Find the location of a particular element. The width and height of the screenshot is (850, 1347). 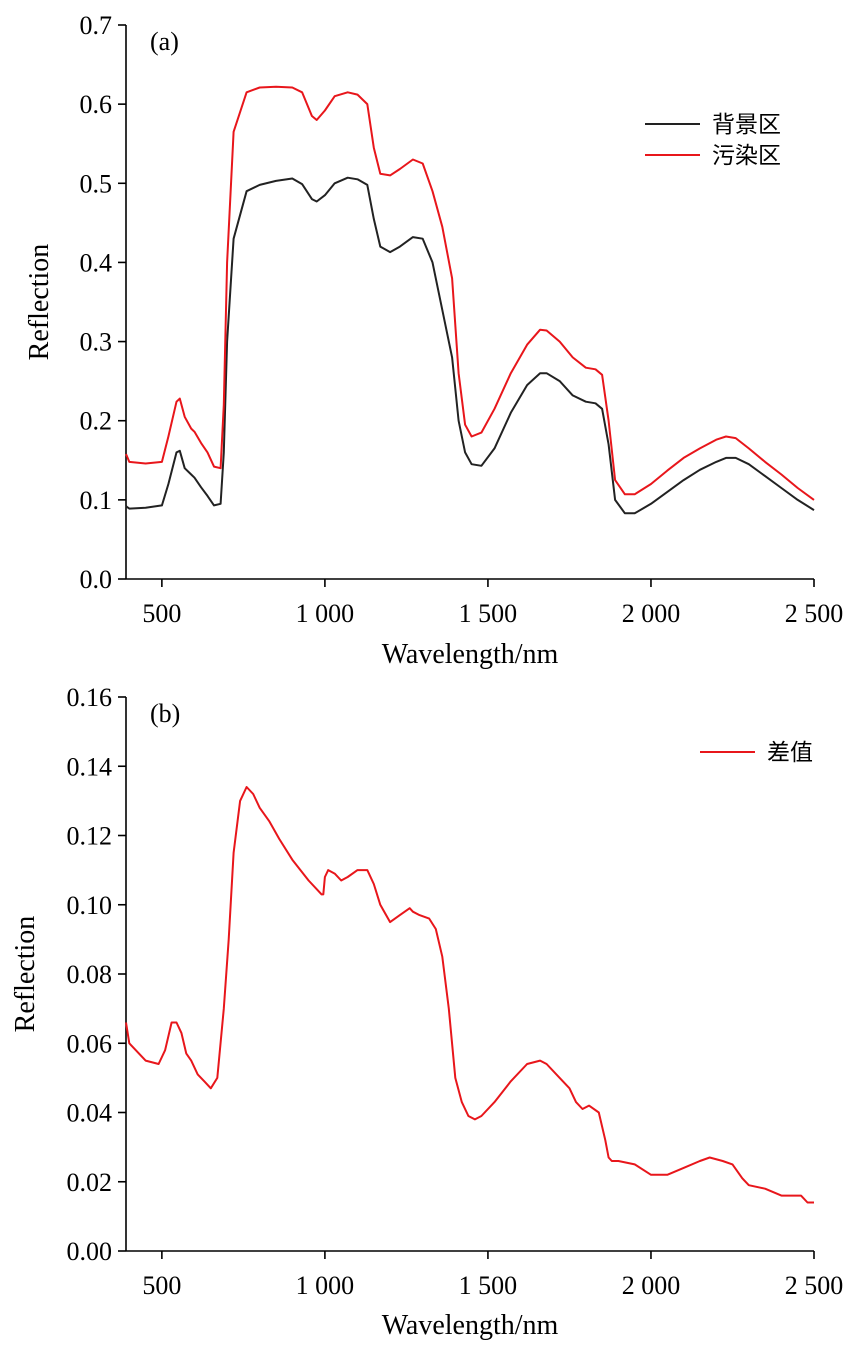

y-tick-label: 0.00 is located at coordinates (90, 1251).